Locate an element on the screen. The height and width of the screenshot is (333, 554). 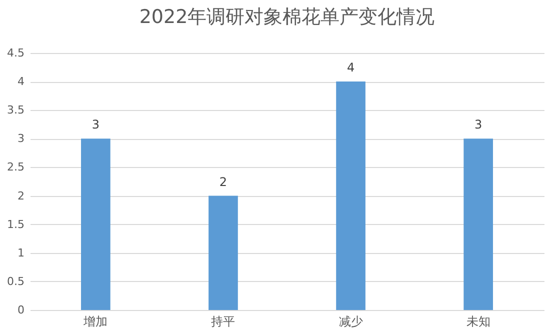
x-tick-label: 持平 is located at coordinates (223, 321).